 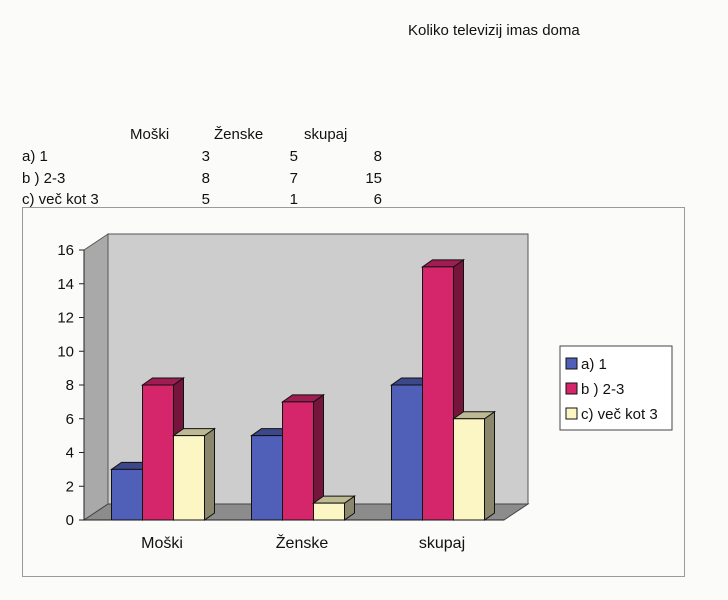 I want to click on x-tick-label: Moški, so click(x=162, y=543).